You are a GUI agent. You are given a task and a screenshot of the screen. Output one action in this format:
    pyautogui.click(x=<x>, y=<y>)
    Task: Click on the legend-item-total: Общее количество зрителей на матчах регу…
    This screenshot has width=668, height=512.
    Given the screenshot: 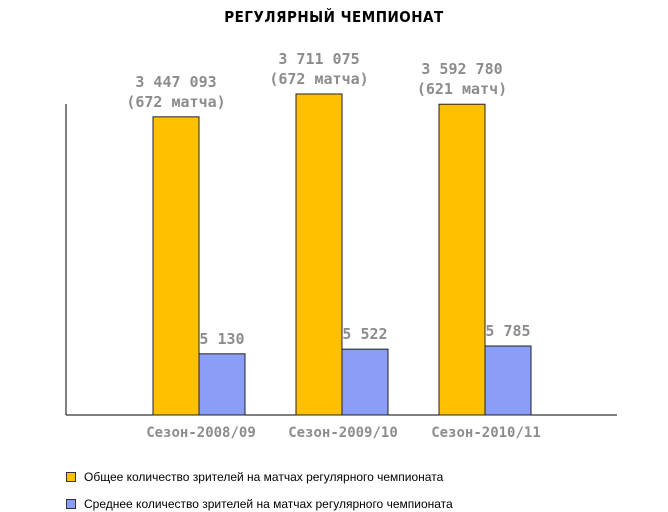 What is the action you would take?
    pyautogui.click(x=254, y=477)
    